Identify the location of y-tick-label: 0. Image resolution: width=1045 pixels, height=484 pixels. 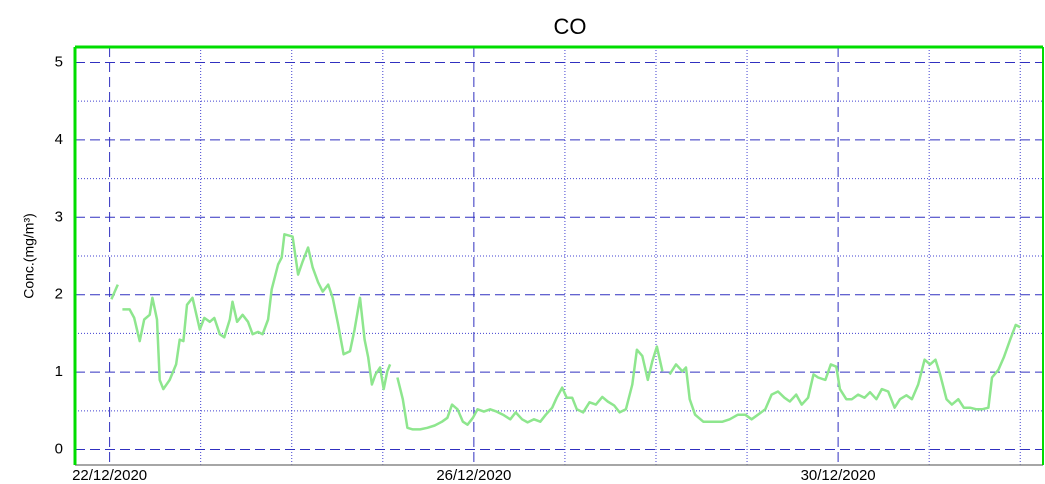
(59, 448).